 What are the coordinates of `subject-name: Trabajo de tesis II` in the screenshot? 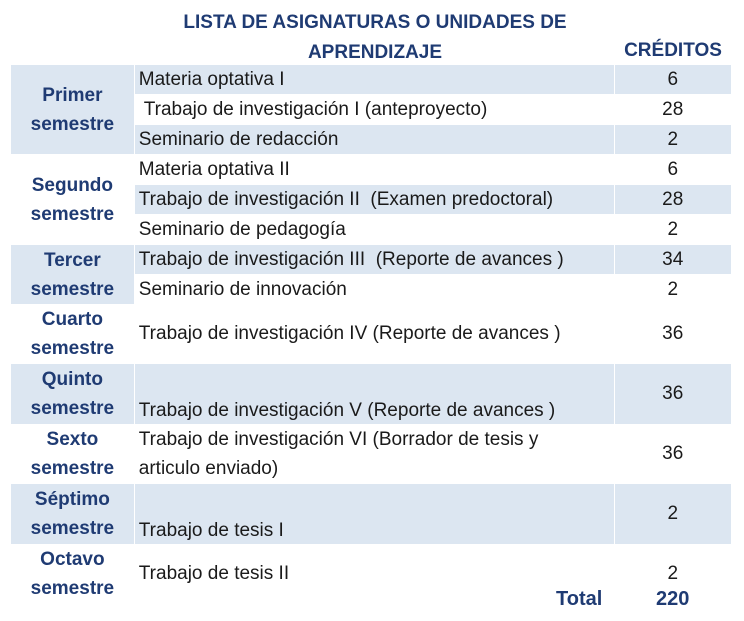 It's located at (374, 574).